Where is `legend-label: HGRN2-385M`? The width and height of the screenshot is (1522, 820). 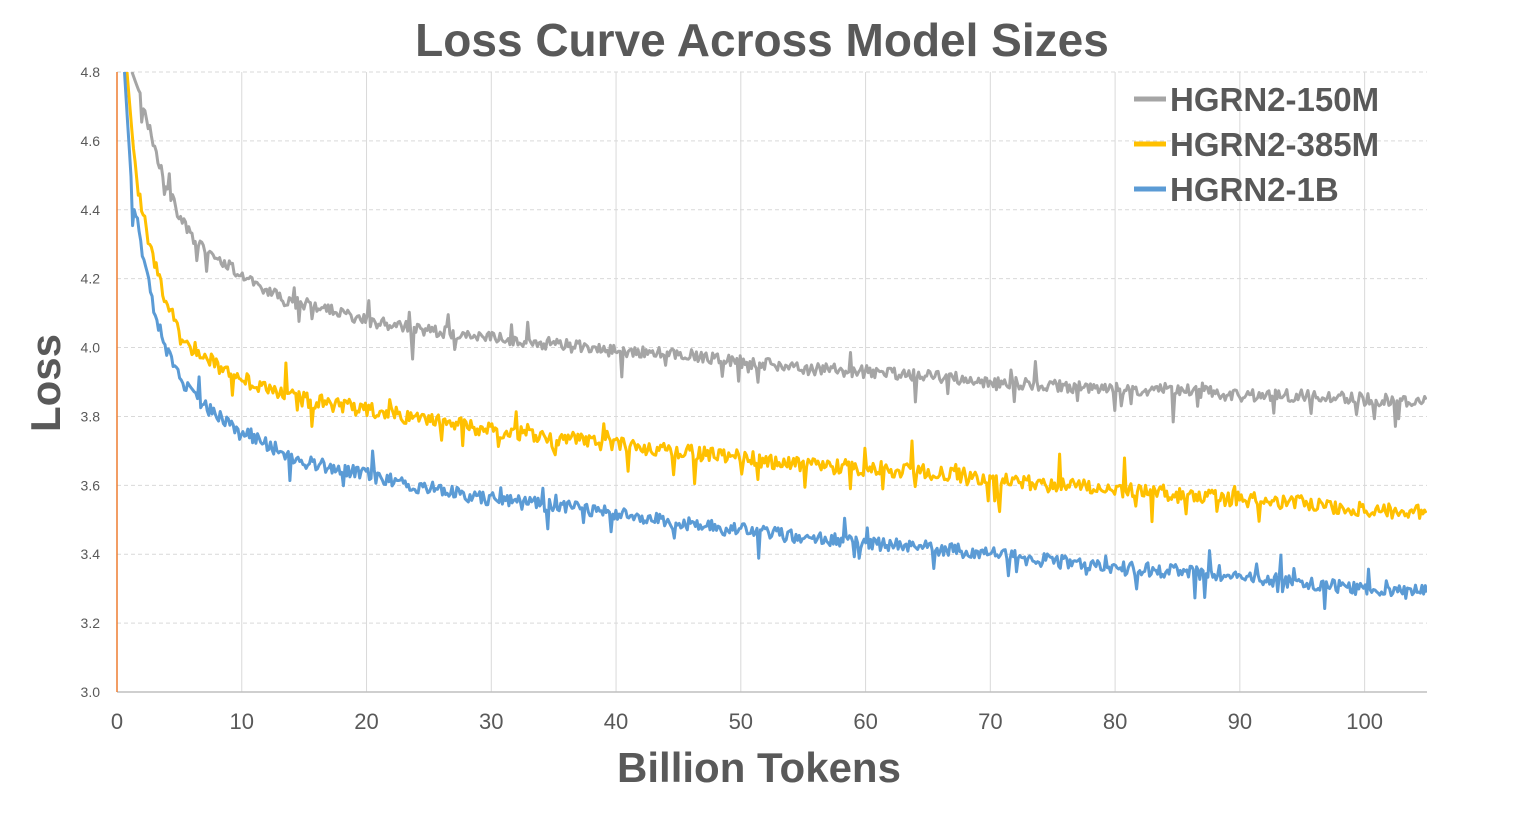 legend-label: HGRN2-385M is located at coordinates (1274, 144).